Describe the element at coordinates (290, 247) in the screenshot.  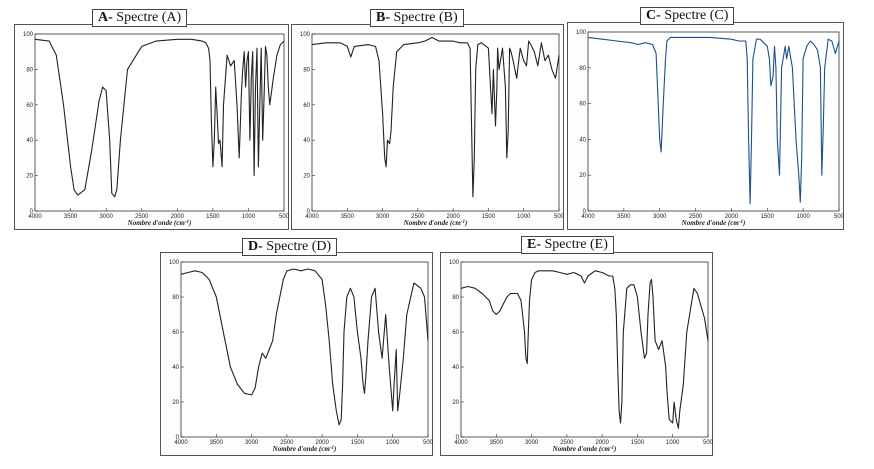
I see `panel-title-d: D- Spectre (D)` at that location.